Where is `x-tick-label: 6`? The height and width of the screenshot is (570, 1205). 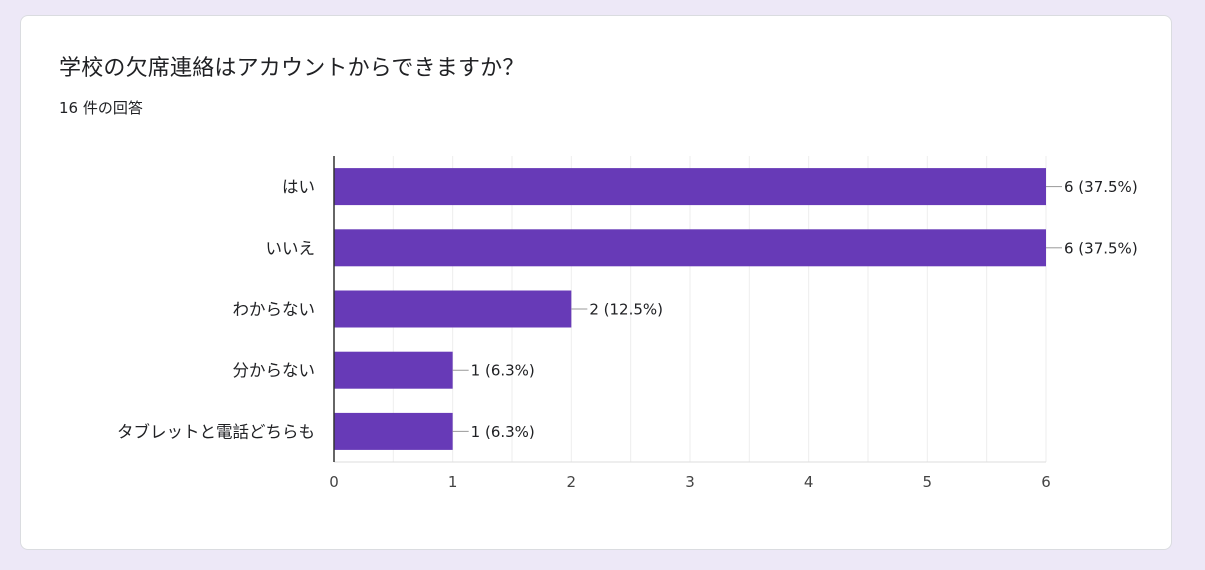
x-tick-label: 6 is located at coordinates (1046, 482).